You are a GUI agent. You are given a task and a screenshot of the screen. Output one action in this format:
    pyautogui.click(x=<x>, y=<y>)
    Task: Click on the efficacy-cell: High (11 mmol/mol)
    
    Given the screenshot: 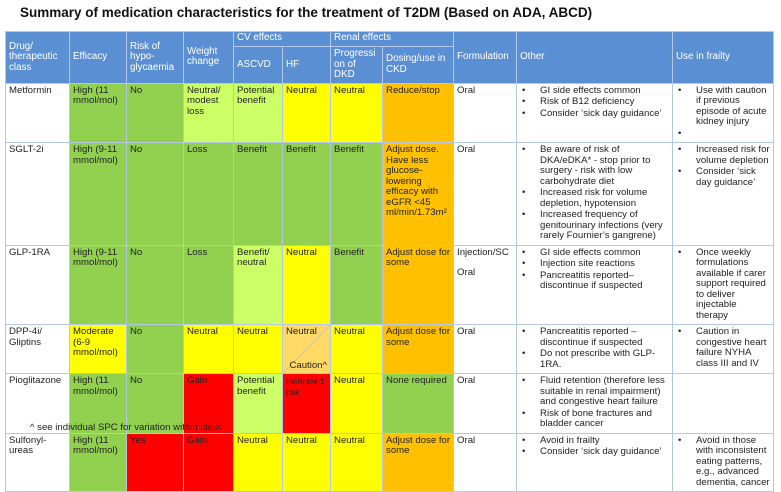 What is the action you would take?
    pyautogui.click(x=98, y=112)
    